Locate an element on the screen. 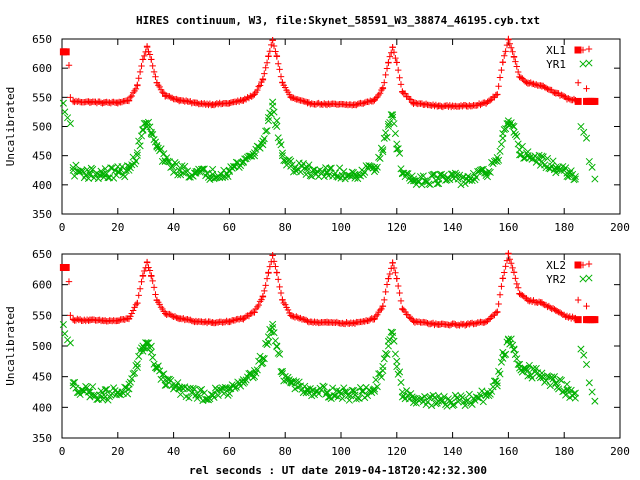  y-axis-label: Uncalibrated is located at coordinates (10, 345).